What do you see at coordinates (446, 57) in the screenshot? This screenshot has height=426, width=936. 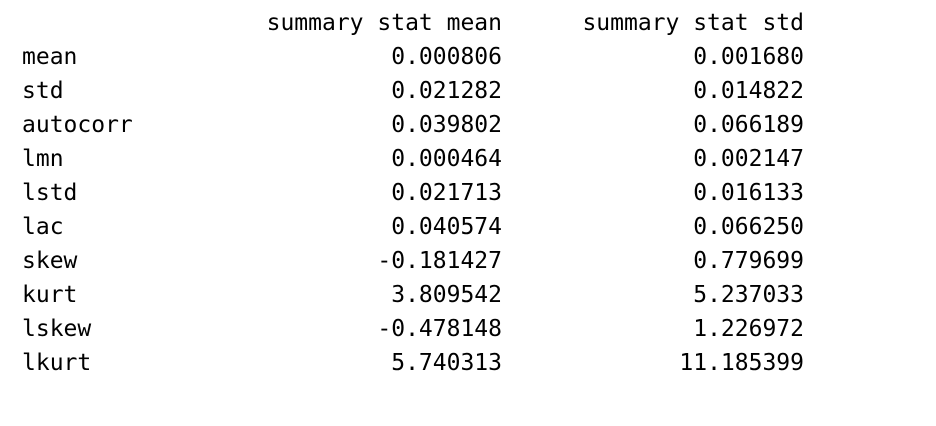 I see `cell-mean: 0.000806` at bounding box center [446, 57].